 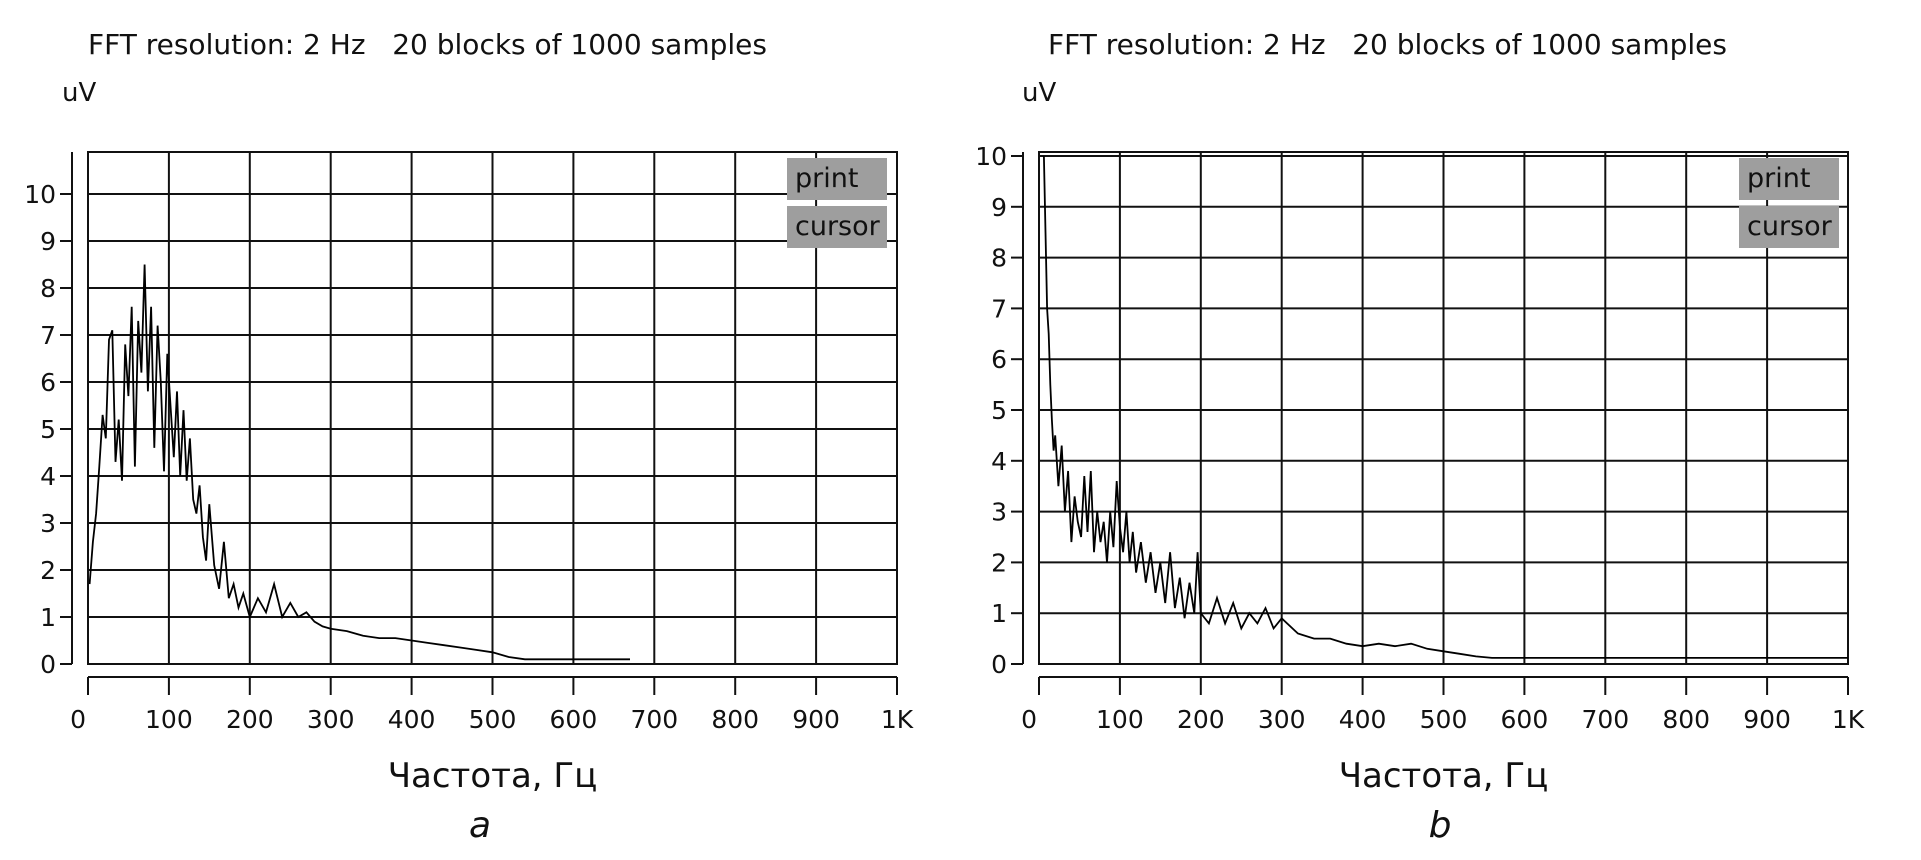 I want to click on spectrum-line, so click(x=359, y=462).